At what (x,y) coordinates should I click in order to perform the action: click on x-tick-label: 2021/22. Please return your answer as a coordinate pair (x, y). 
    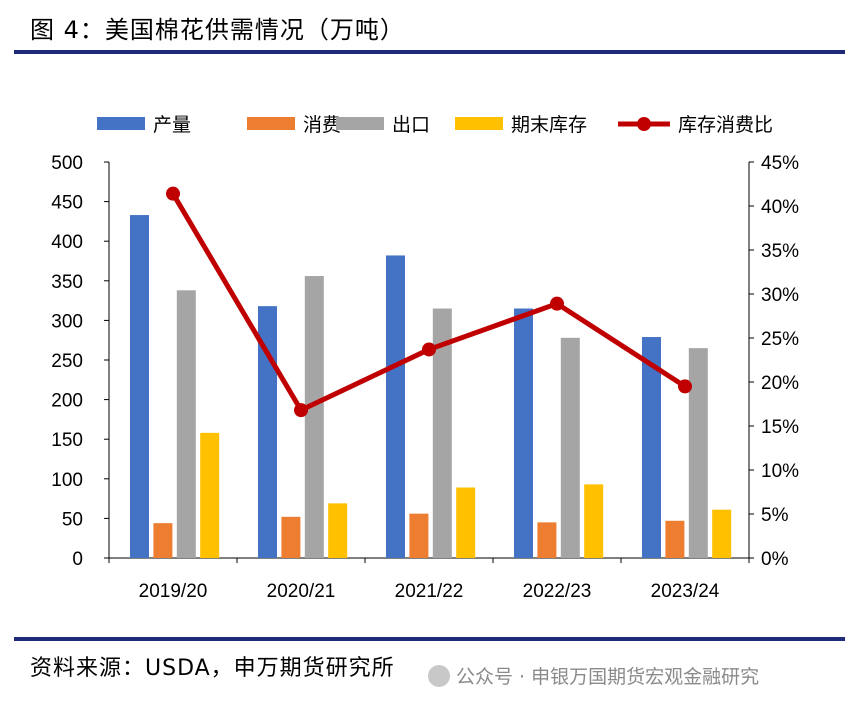
    Looking at the image, I should click on (429, 591).